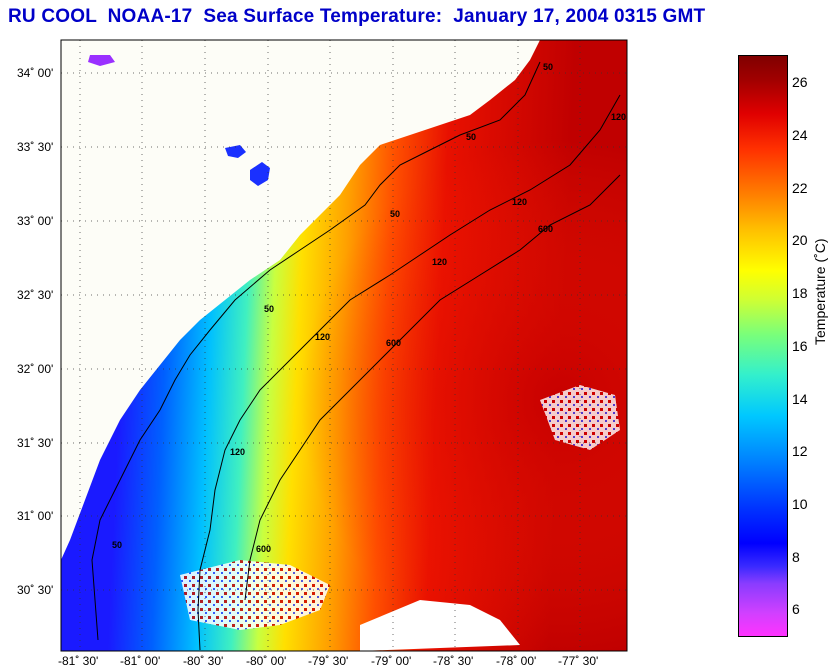 This screenshot has height=672, width=832. I want to click on colorbar, so click(763, 346).